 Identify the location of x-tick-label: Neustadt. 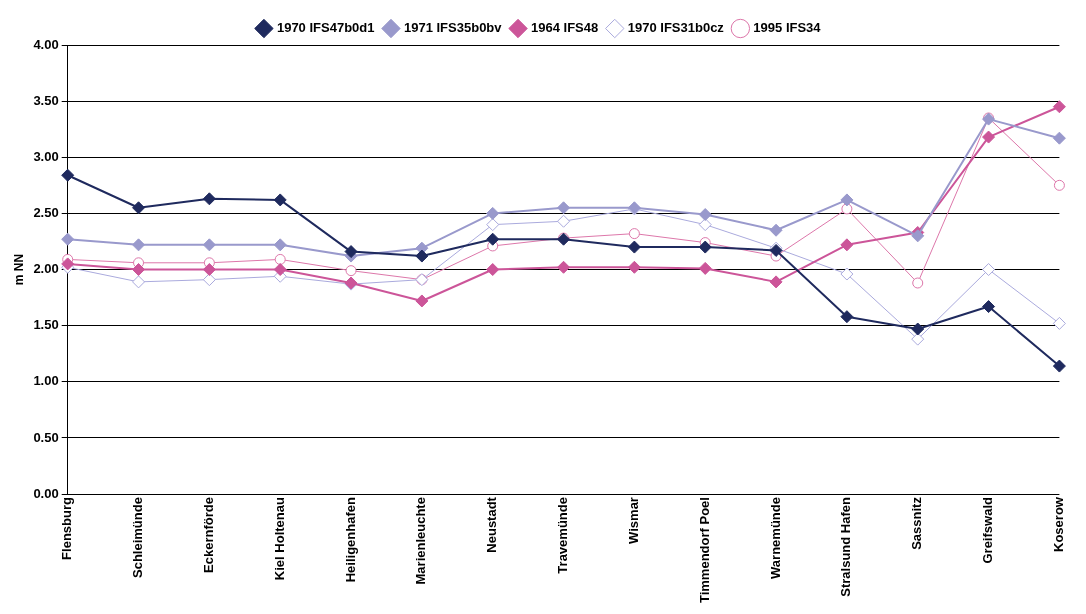
(492, 524).